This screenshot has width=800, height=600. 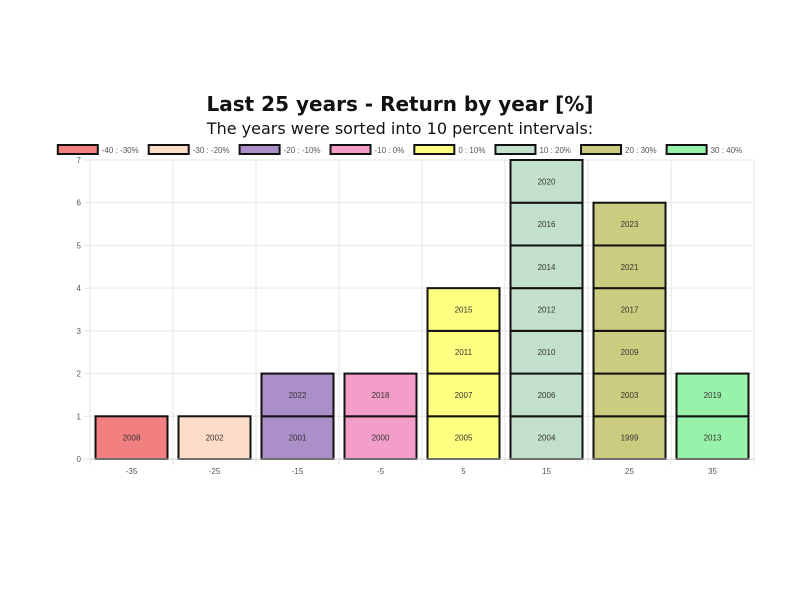 What do you see at coordinates (546, 471) in the screenshot?
I see `x-tick-label: 15` at bounding box center [546, 471].